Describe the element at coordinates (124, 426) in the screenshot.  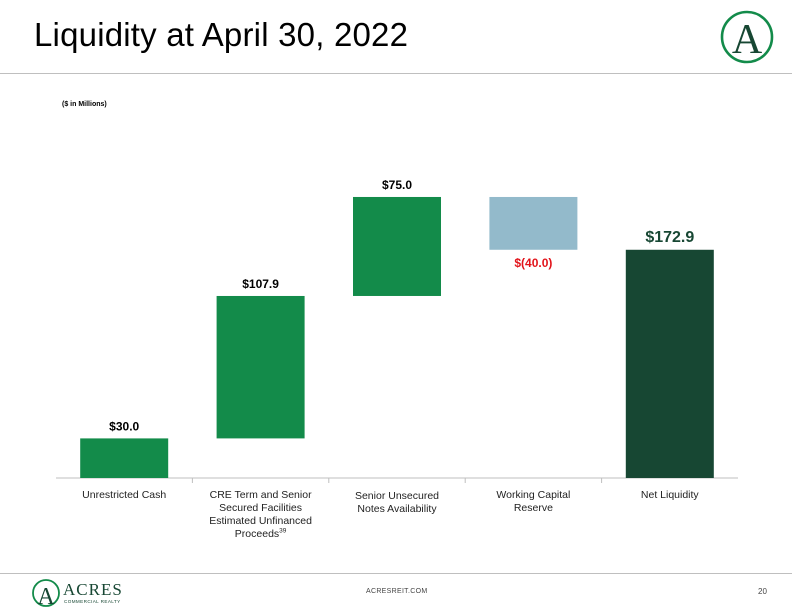
I see `data-label-1: $30.0` at that location.